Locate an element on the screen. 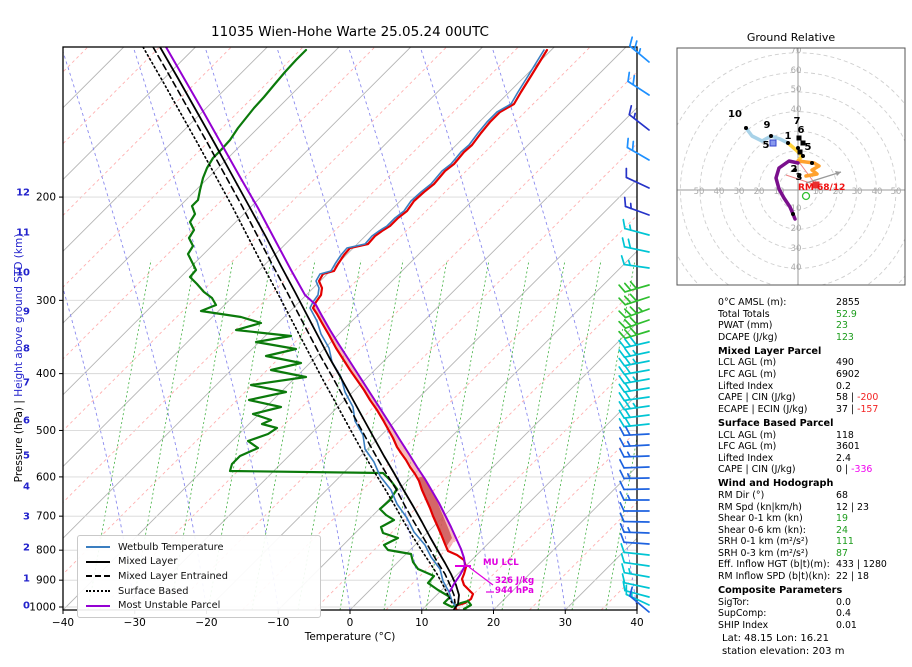 The width and height of the screenshot is (912, 667). panel-value-secondary: -336 is located at coordinates (862, 470).